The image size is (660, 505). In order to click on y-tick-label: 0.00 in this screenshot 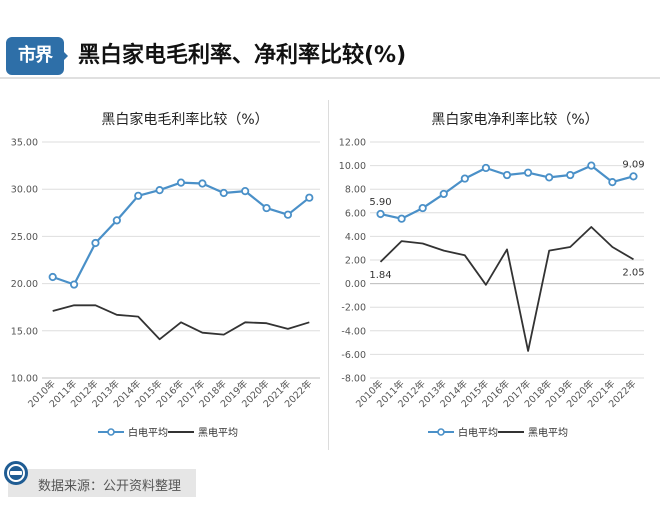, I will do `click(355, 284)`.